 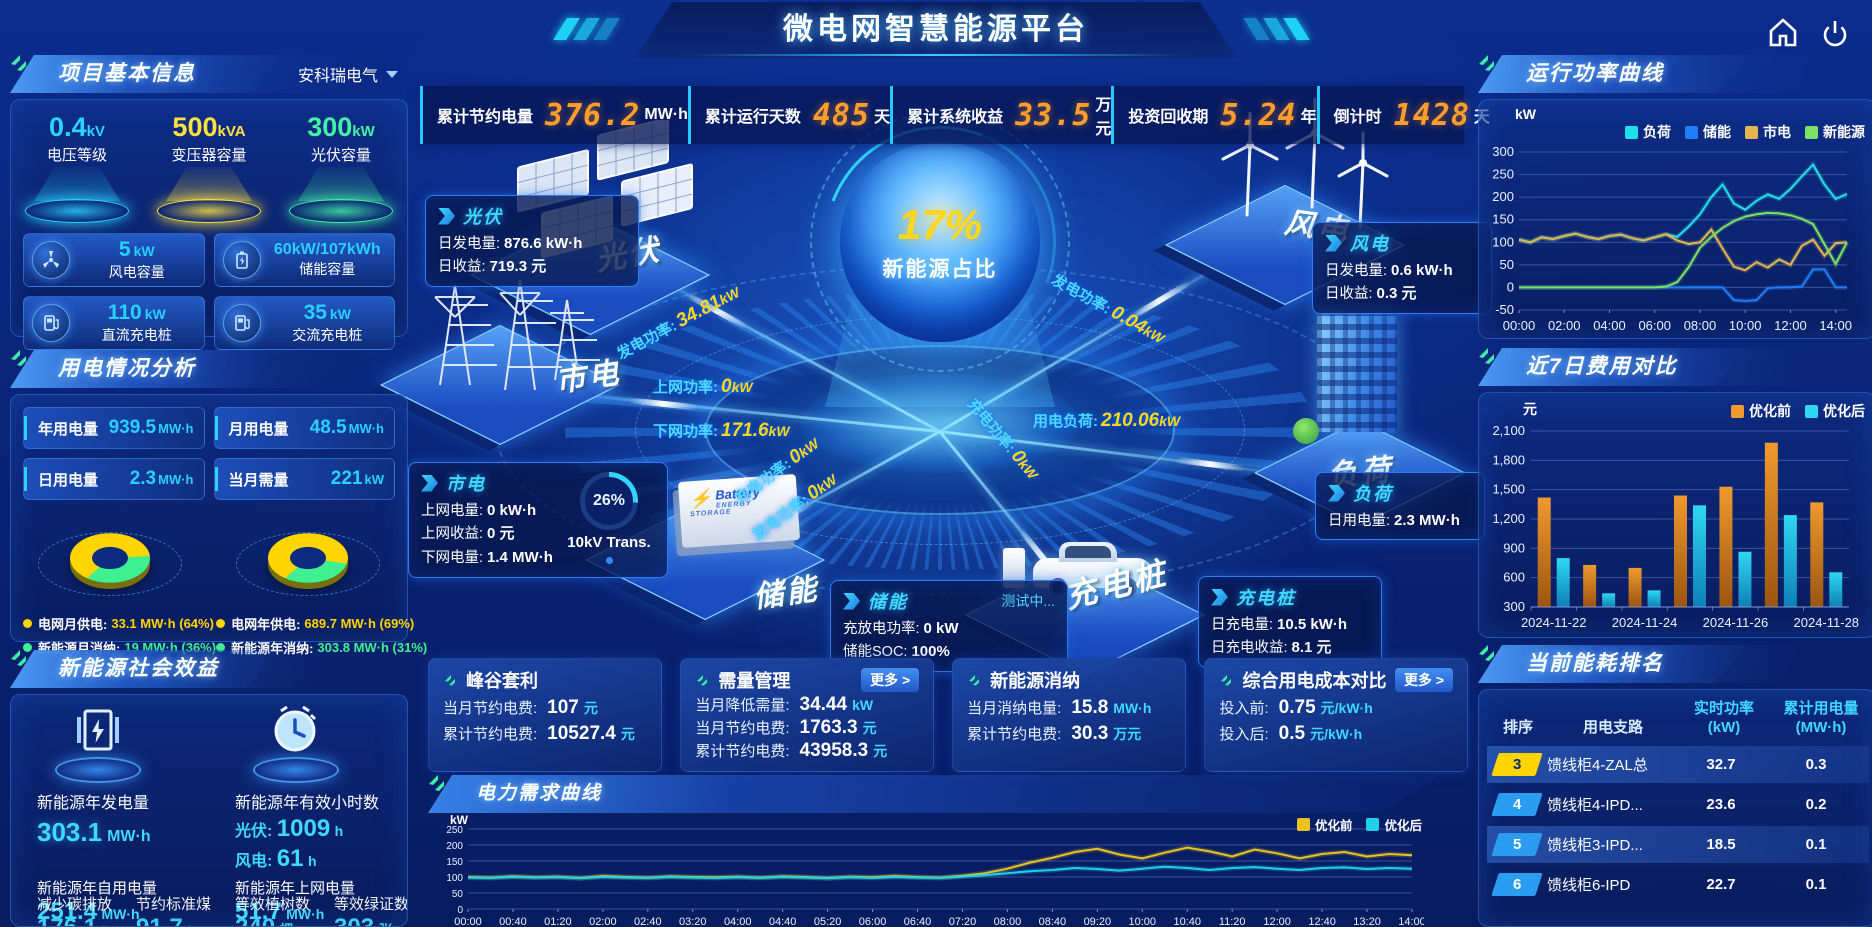 I want to click on stat-system-revenue: 累计系统收益 33.5 万元, so click(x=1000, y=115).